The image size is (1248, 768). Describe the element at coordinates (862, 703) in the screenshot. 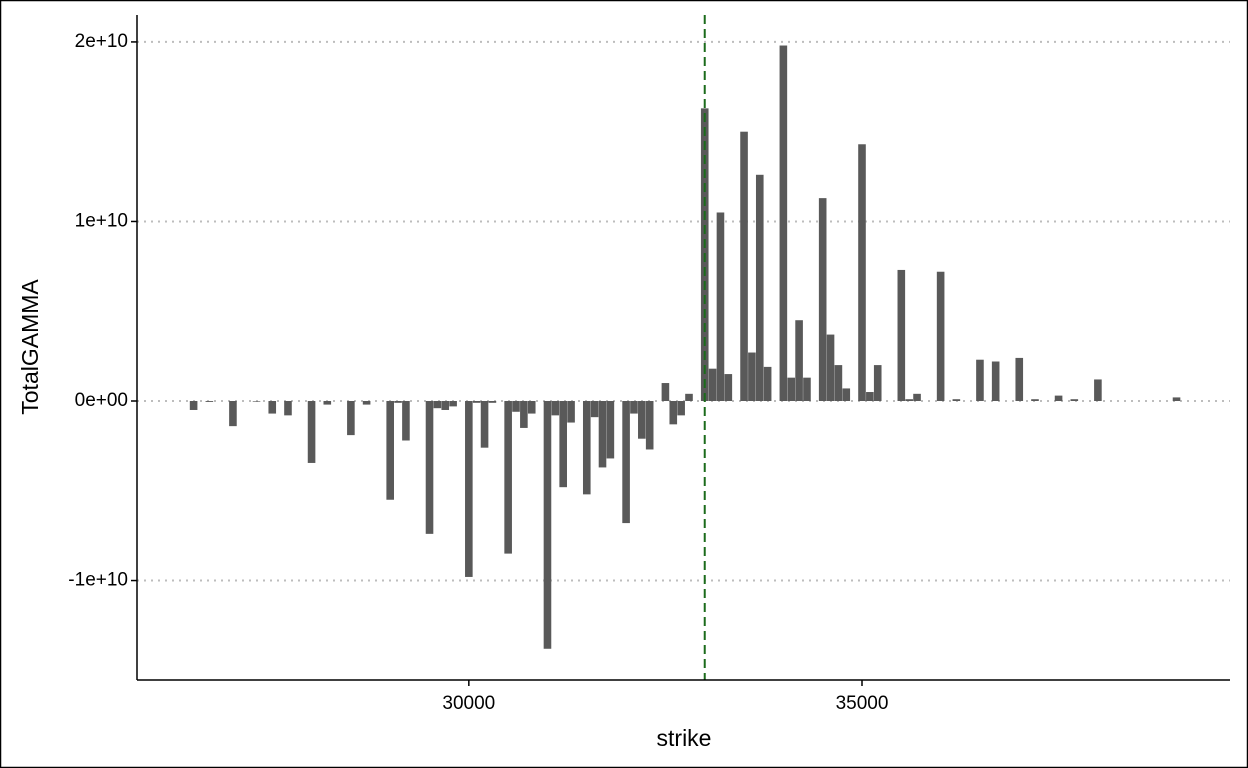

I see `x-tick-label: 35000` at that location.